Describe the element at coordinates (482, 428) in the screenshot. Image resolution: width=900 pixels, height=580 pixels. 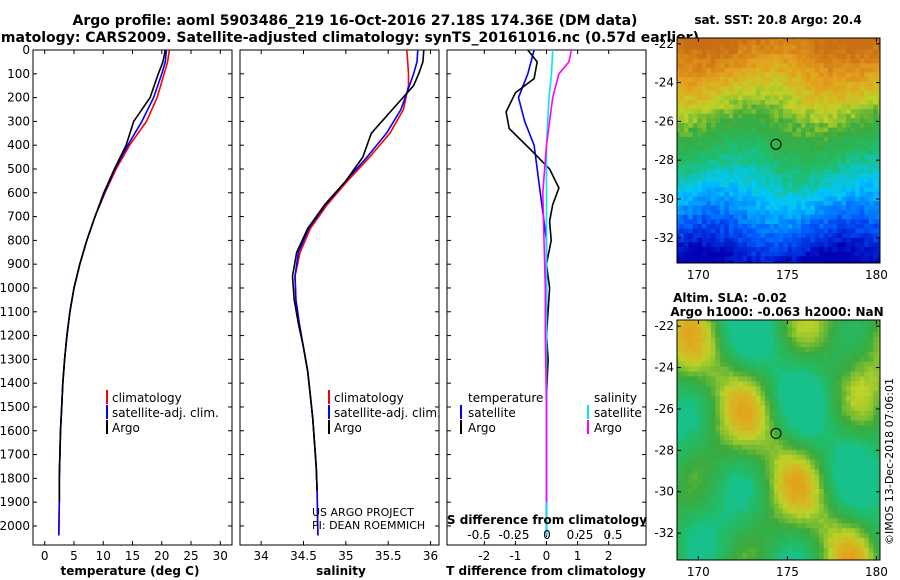
I see `legend-label-t-argo: Argo` at that location.